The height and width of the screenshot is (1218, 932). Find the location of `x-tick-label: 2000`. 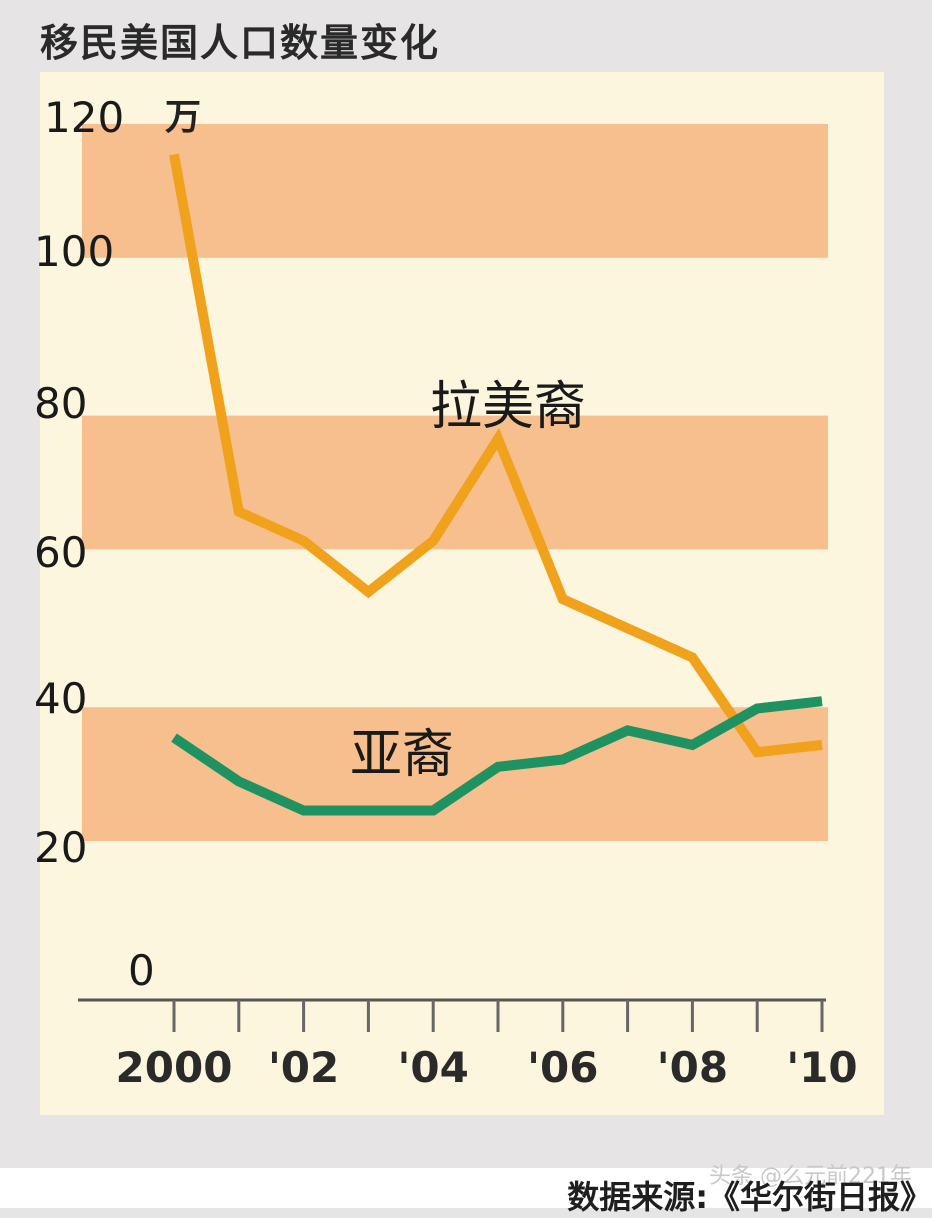

x-tick-label: 2000 is located at coordinates (174, 1067).